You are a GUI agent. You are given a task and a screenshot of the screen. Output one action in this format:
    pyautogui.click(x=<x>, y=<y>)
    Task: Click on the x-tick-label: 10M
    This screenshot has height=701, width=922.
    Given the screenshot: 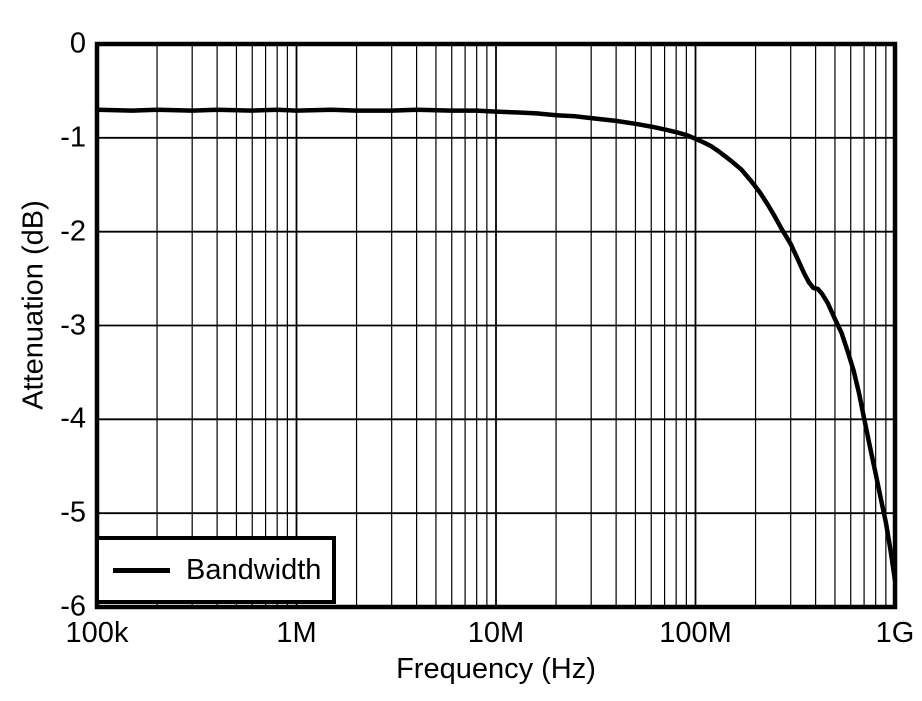 What is the action you would take?
    pyautogui.click(x=496, y=633)
    